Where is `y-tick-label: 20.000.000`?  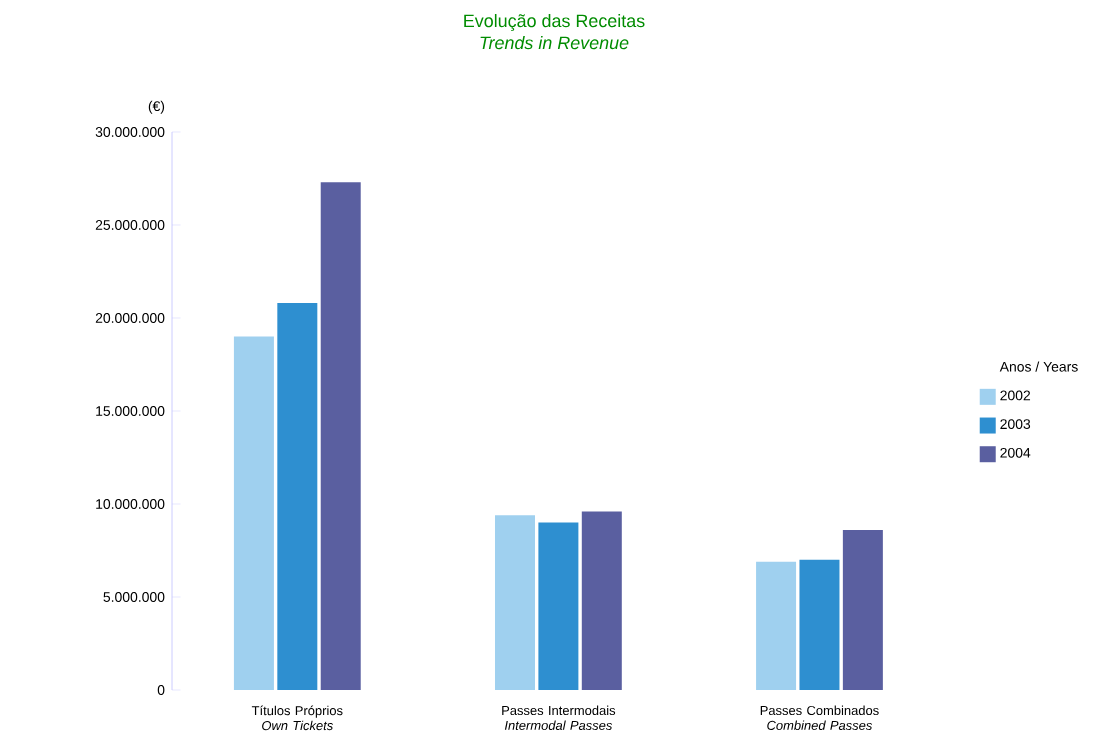
y-tick-label: 20.000.000 is located at coordinates (130, 318).